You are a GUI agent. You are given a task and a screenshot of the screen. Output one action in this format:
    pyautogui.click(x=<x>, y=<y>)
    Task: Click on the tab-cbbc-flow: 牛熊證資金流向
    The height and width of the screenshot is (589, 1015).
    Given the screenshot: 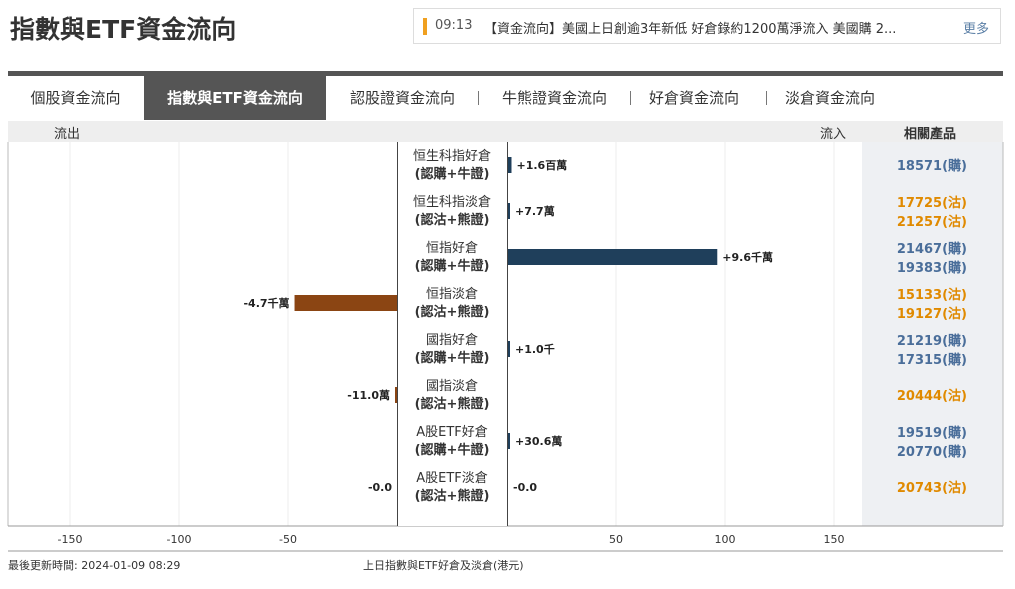 What is the action you would take?
    pyautogui.click(x=554, y=98)
    